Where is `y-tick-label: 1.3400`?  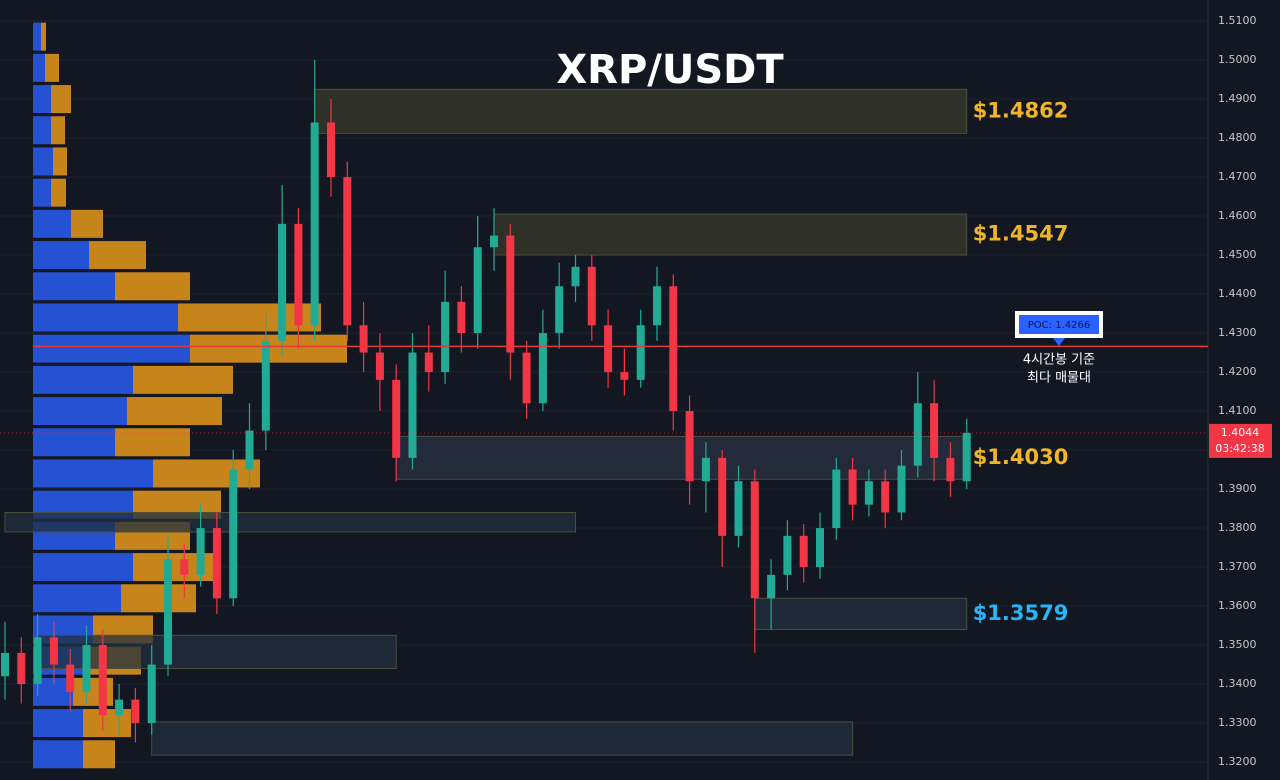
y-tick-label: 1.3400 is located at coordinates (1237, 683).